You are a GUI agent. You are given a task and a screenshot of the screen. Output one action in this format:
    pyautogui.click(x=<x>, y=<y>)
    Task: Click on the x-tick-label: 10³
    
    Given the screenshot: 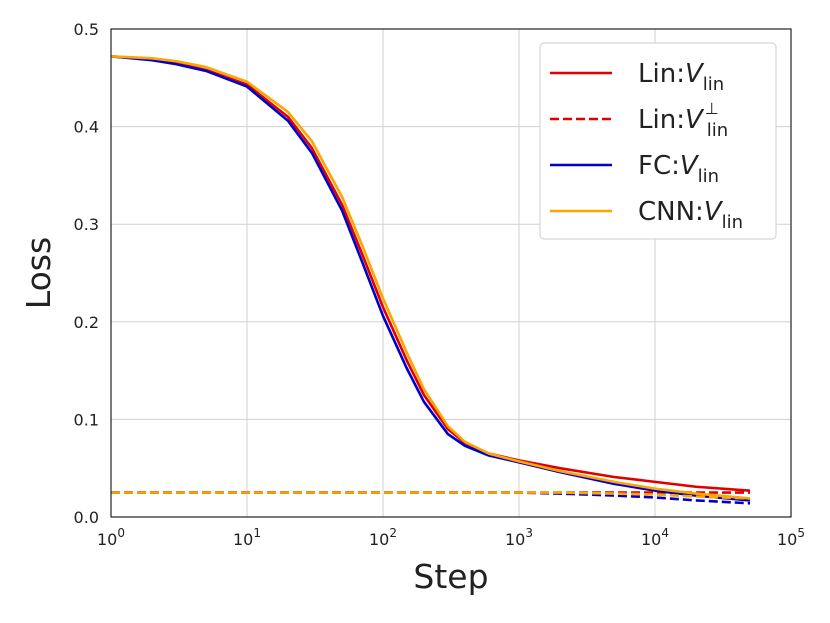 What is the action you would take?
    pyautogui.click(x=519, y=537)
    